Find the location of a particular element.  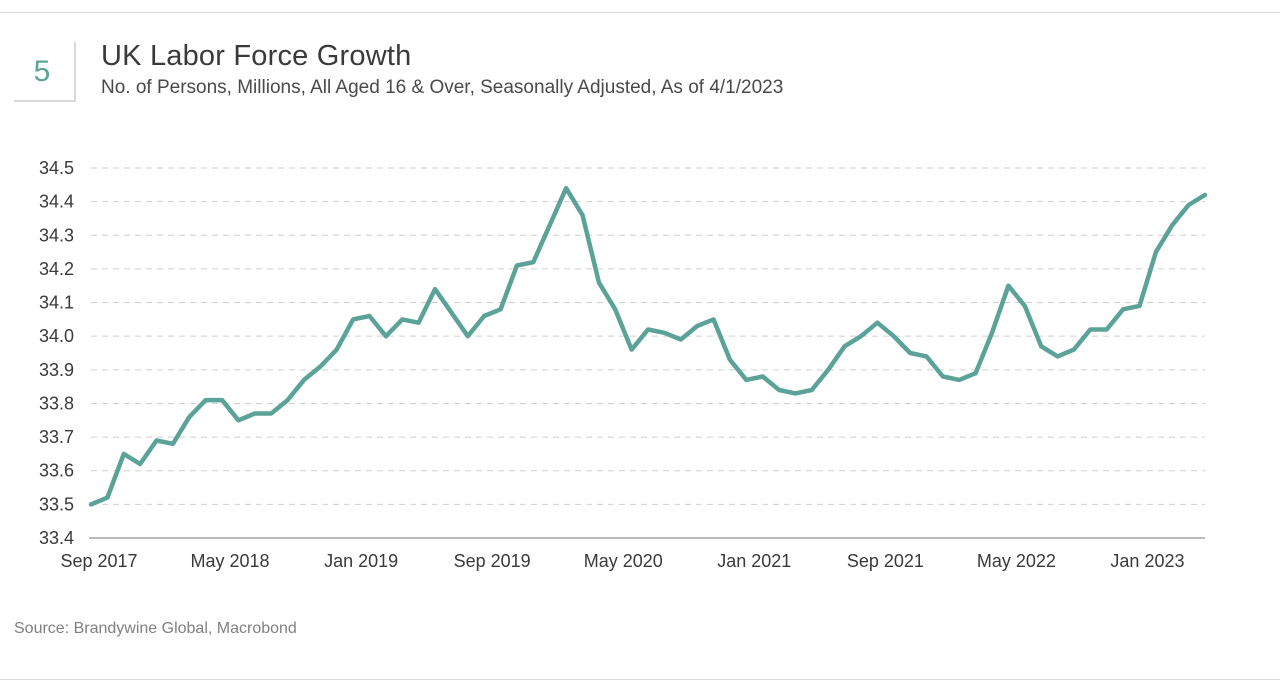

x-tick-label: Sep 2017 is located at coordinates (98, 561).